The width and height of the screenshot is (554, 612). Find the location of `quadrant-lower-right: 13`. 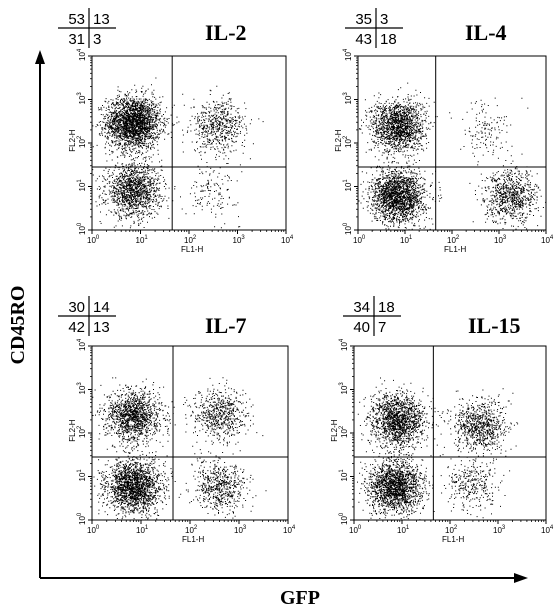

quadrant-lower-right: 13 is located at coordinates (101, 327).